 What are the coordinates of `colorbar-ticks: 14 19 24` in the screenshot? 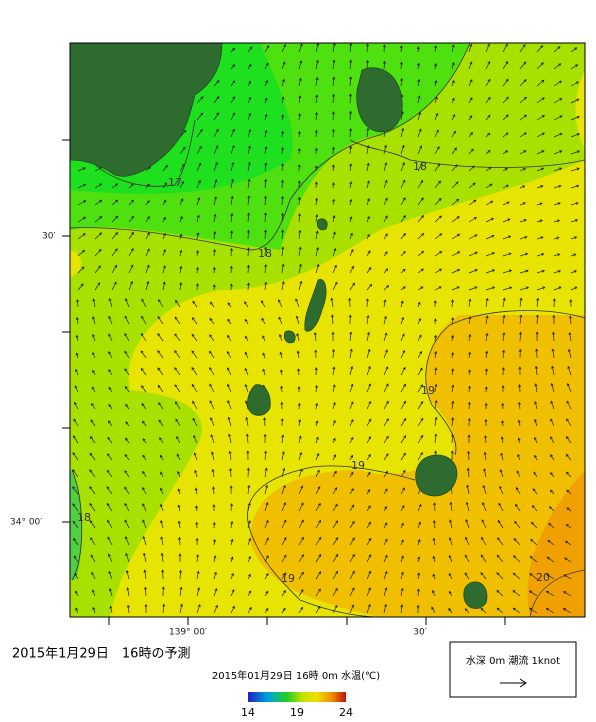 It's located at (297, 712).